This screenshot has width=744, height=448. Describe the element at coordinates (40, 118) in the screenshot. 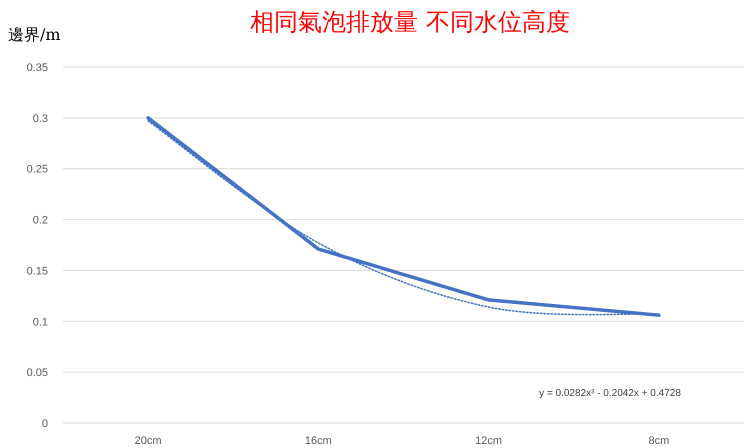

I see `y-tick-label: 0.3` at that location.